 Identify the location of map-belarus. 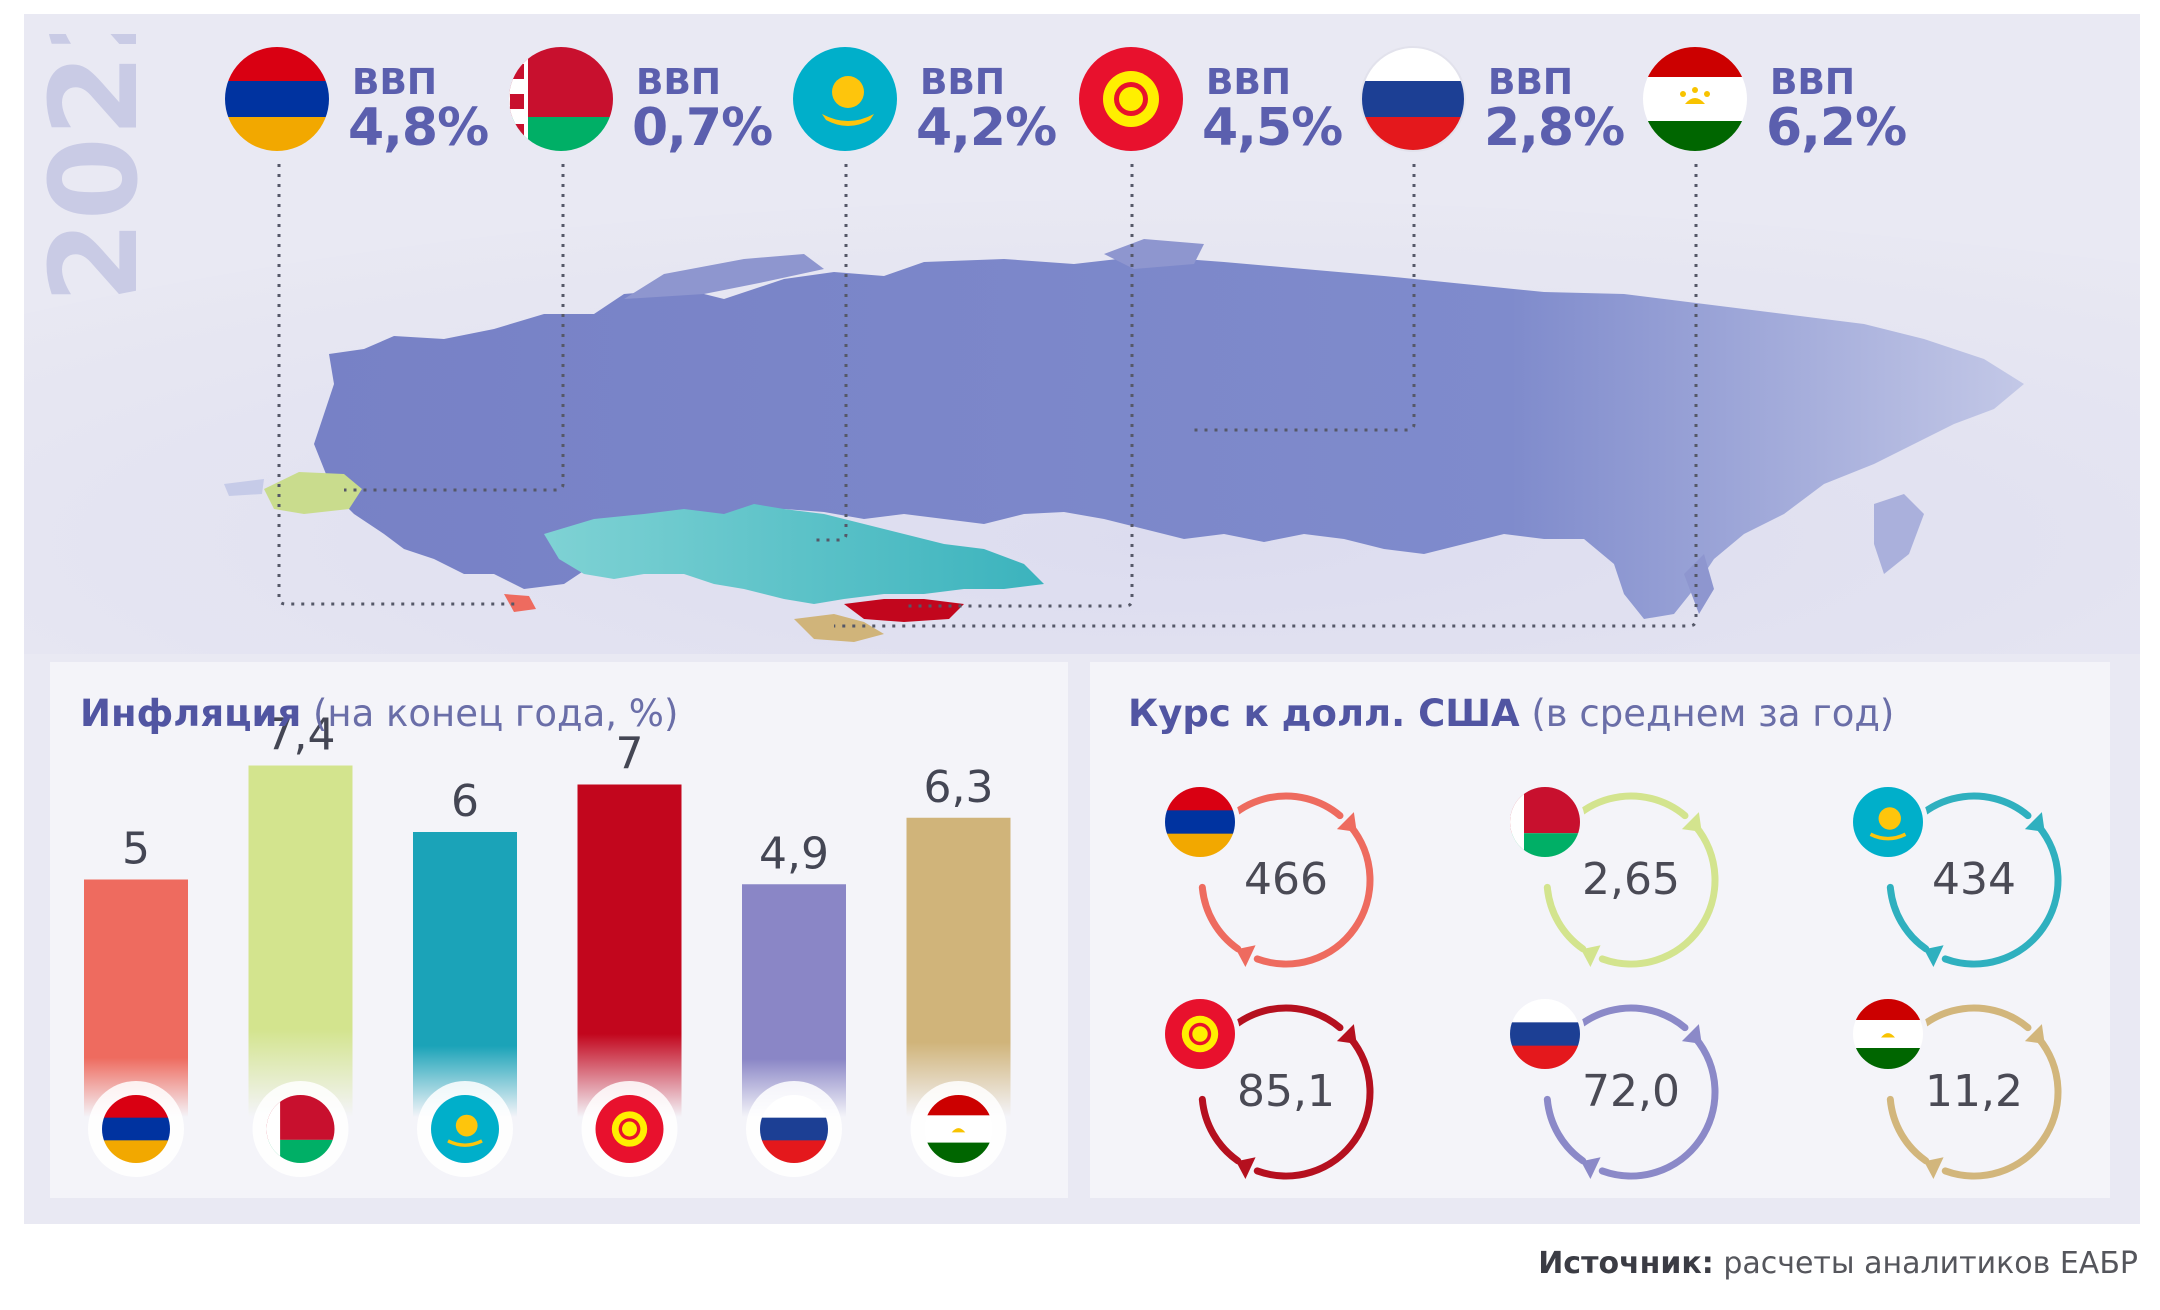
(313, 493).